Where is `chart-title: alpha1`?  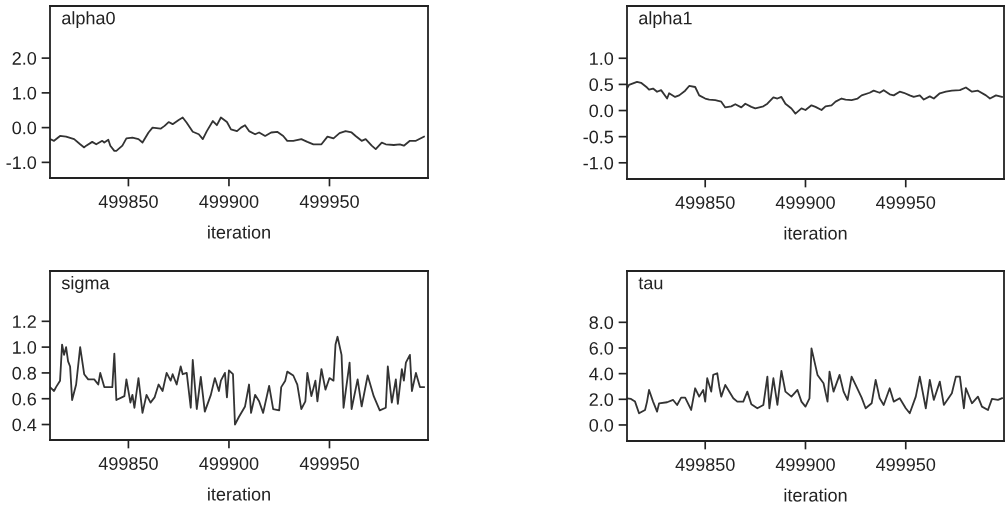
chart-title: alpha1 is located at coordinates (665, 20).